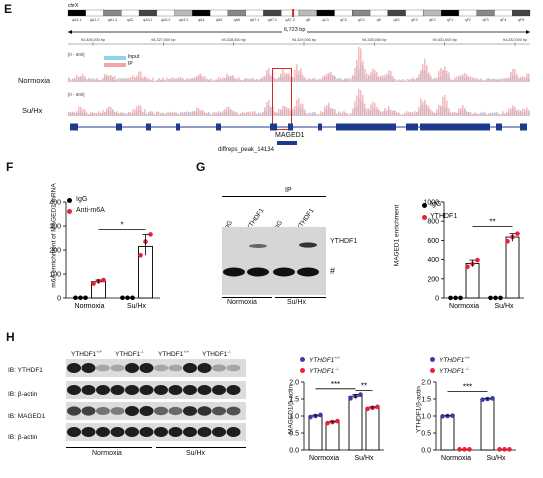 The image size is (543, 478). What do you see at coordinates (219, 20) in the screenshot?
I see `ideogram-band-label: qA5` at bounding box center [219, 20].